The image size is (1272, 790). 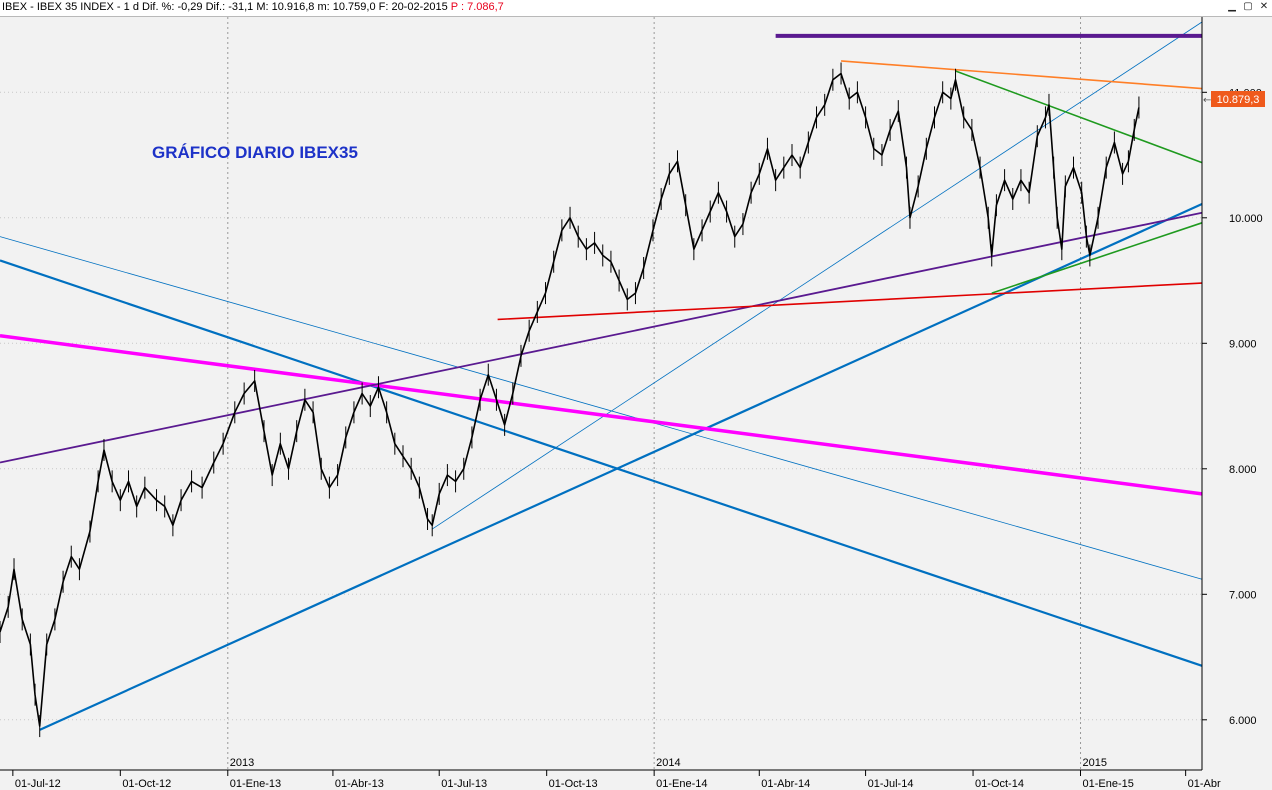 I want to click on x-tick-label: 01-Jul-12, so click(x=38, y=784).